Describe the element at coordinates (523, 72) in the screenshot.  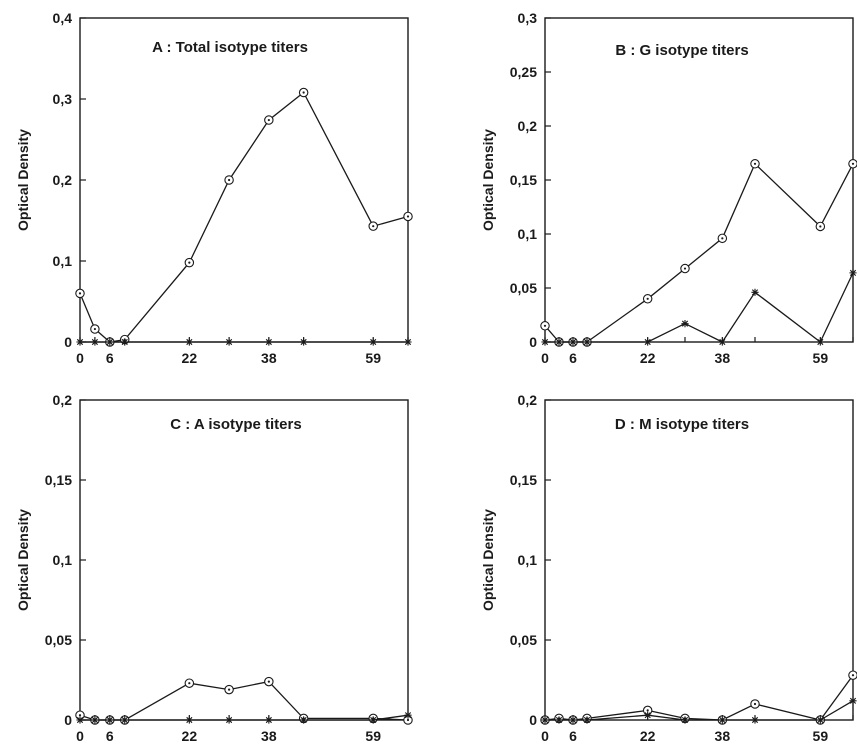
I see `y-tick-label: 0,25` at that location.